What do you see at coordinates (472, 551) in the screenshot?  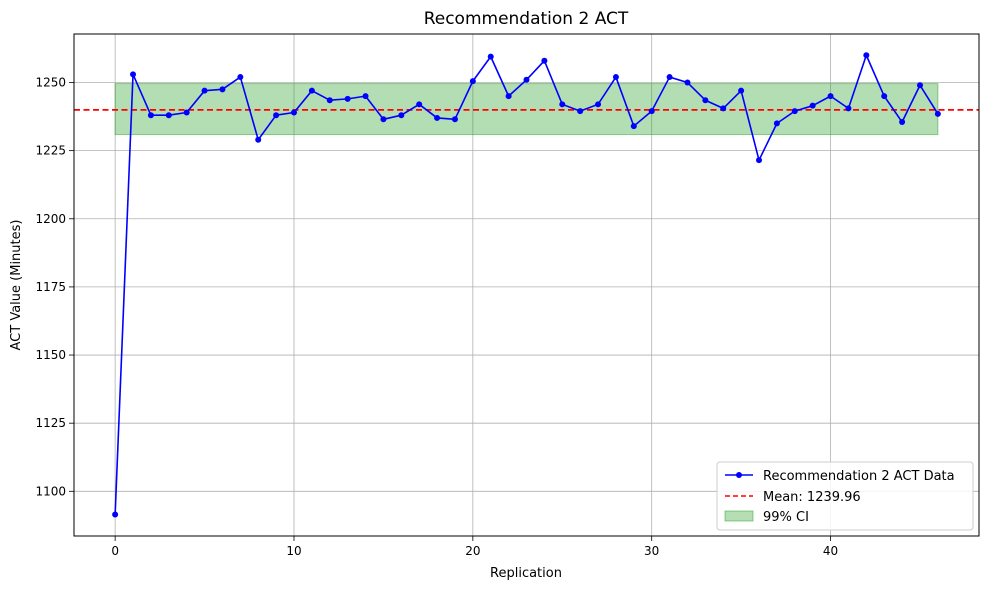 I see `x-tick-label: 20` at bounding box center [472, 551].